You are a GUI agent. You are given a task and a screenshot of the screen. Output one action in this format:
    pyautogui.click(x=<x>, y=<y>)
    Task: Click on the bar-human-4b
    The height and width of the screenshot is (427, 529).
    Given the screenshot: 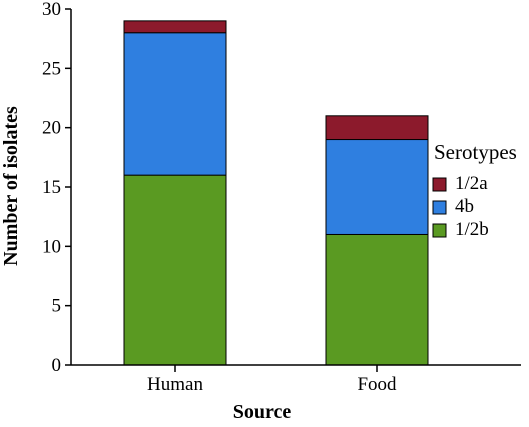 What is the action you would take?
    pyautogui.click(x=175, y=104)
    